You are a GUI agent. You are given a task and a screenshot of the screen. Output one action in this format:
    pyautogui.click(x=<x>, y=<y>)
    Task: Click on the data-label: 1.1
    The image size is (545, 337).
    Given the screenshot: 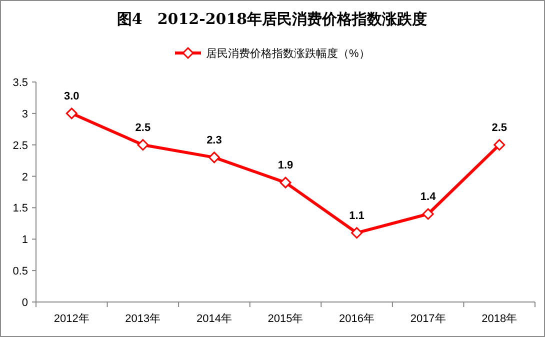 What is the action you would take?
    pyautogui.click(x=356, y=216)
    